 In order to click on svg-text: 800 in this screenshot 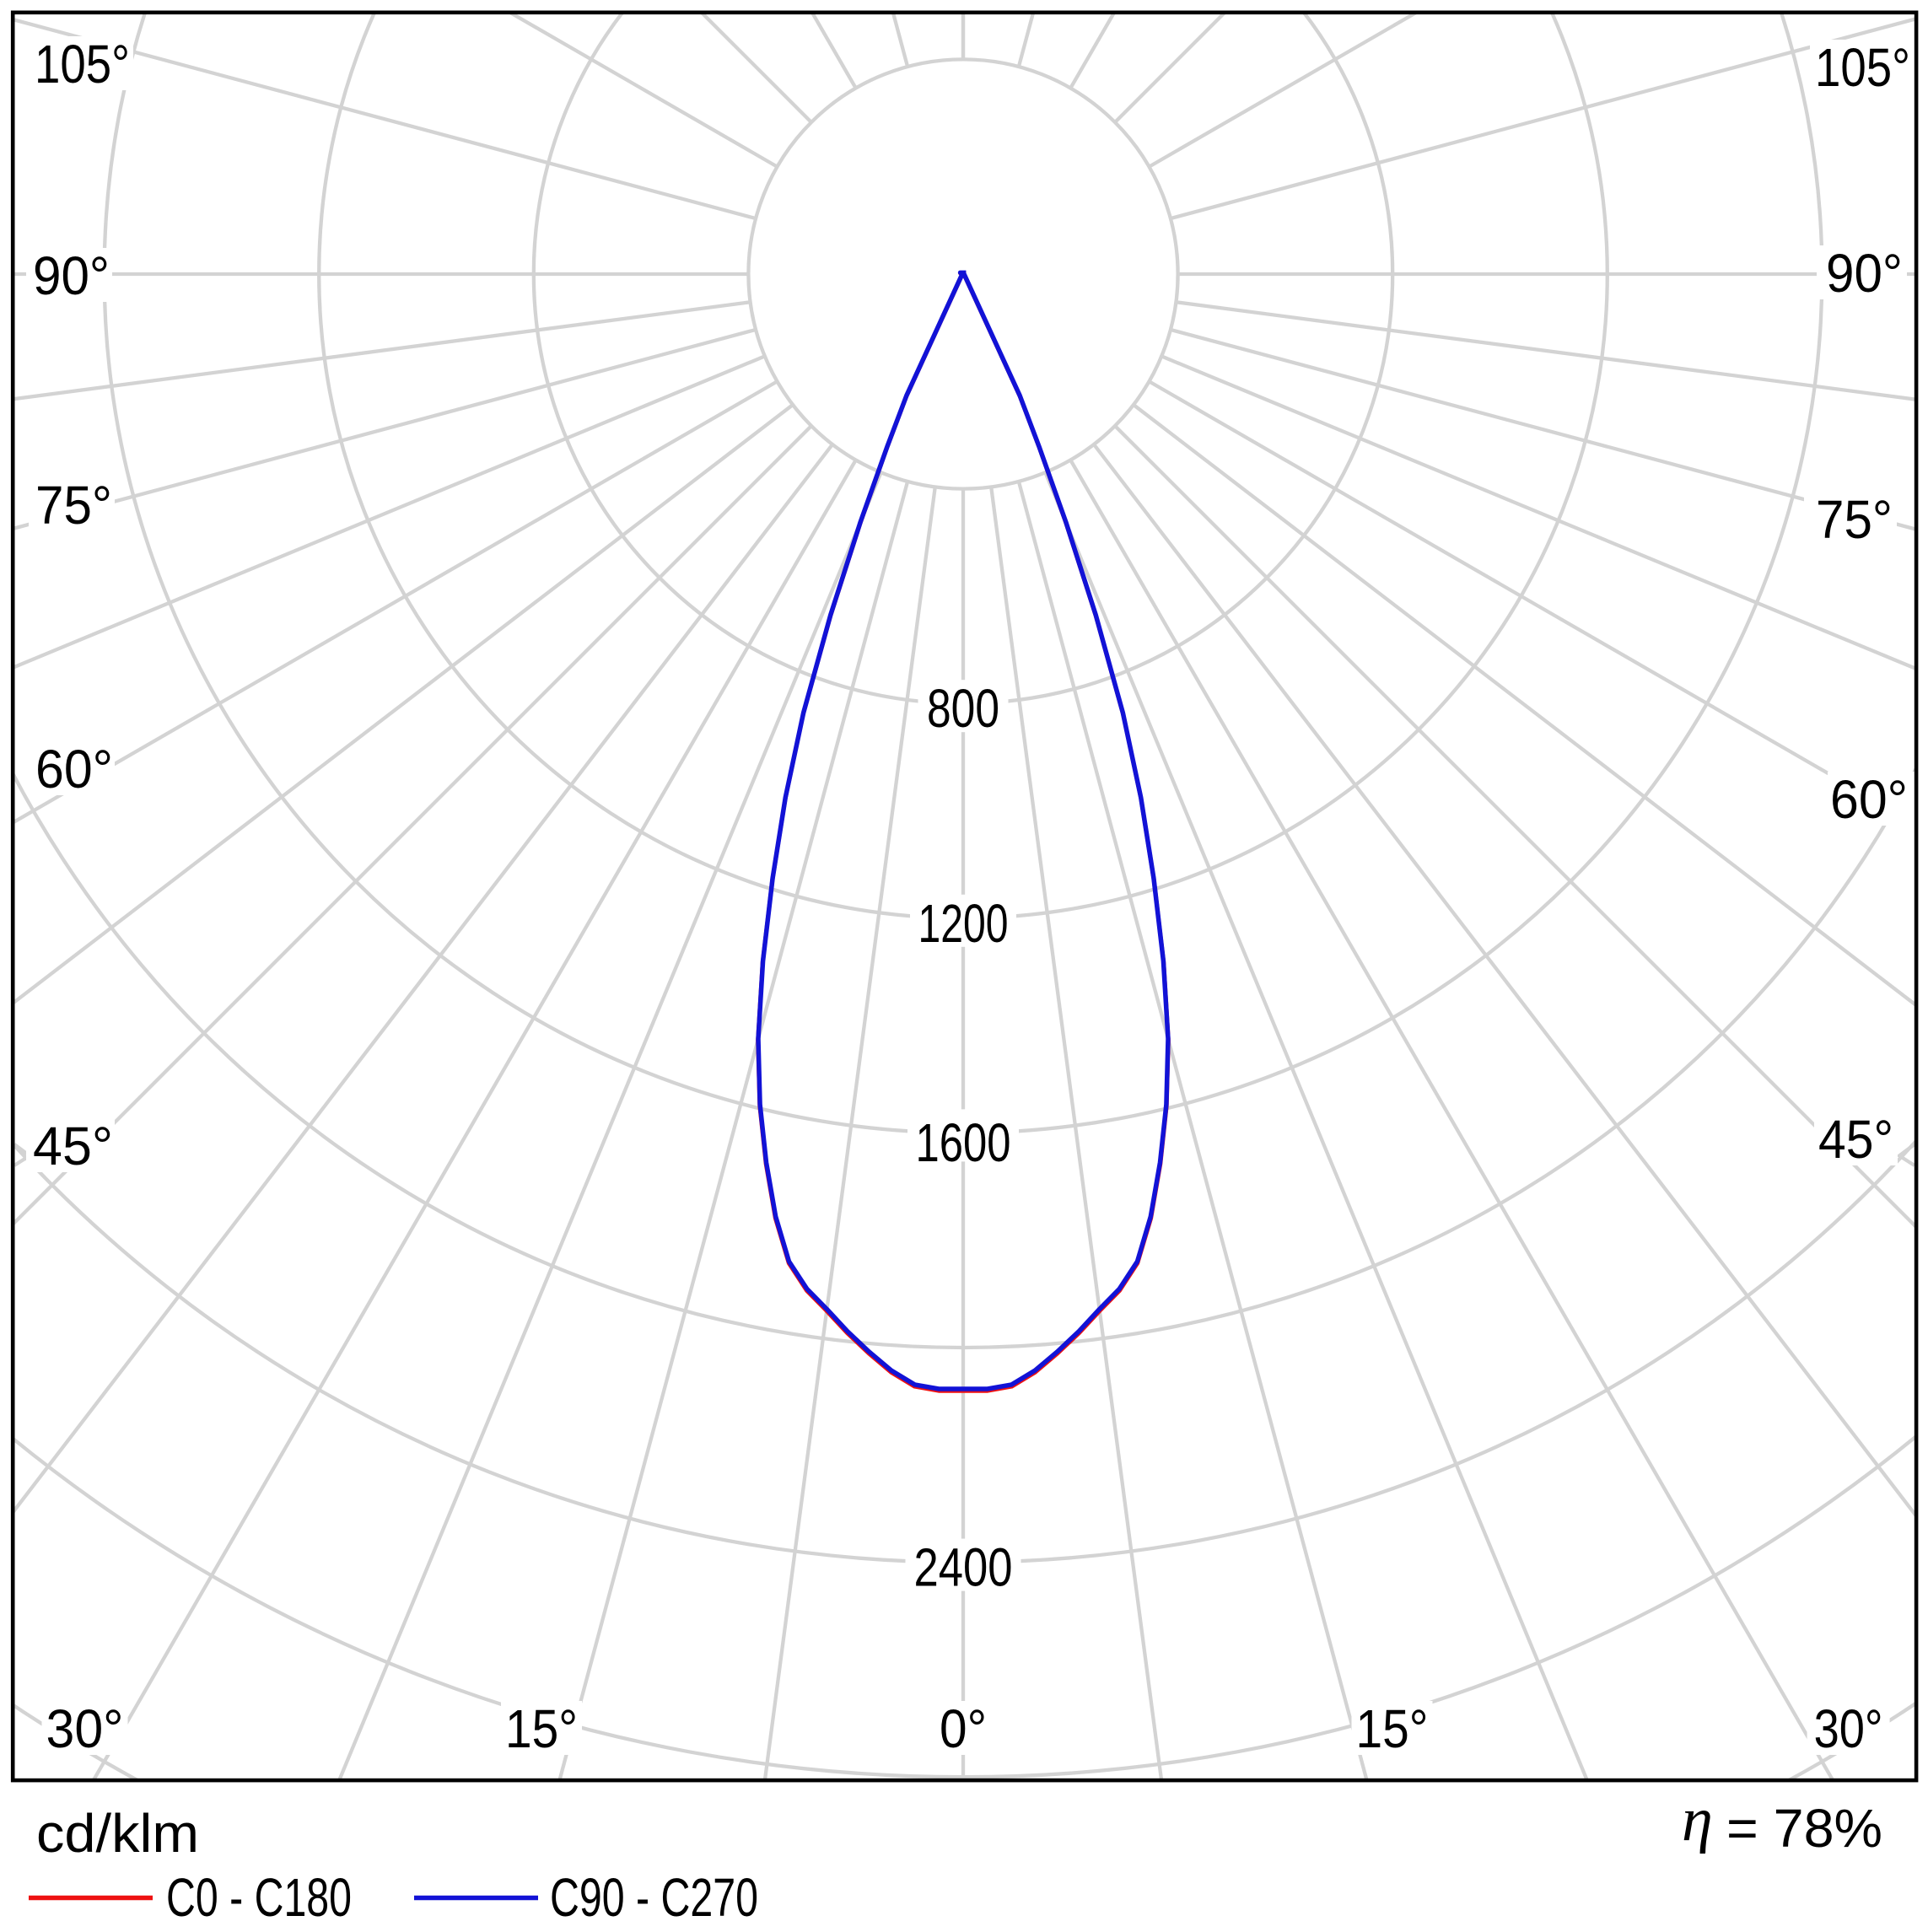, I will do `click(963, 709)`.